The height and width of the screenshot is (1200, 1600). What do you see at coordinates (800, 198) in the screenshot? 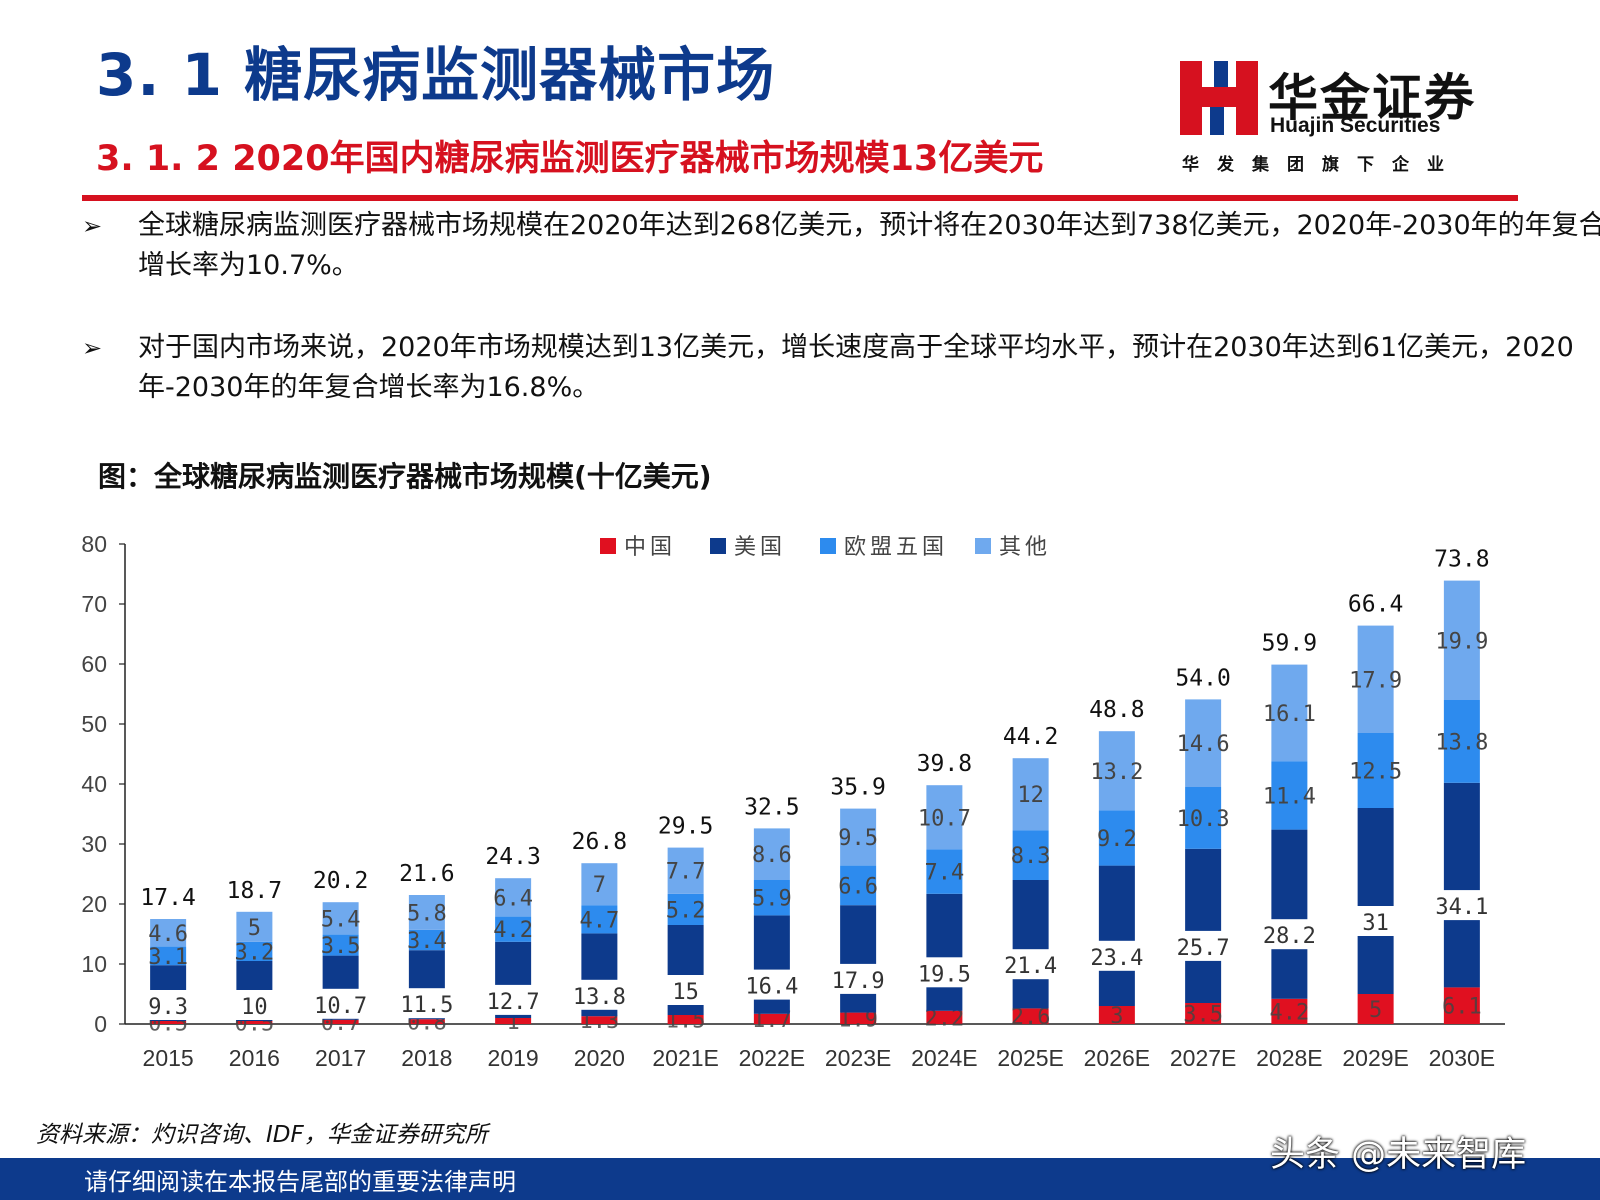
I see `header-divider` at bounding box center [800, 198].